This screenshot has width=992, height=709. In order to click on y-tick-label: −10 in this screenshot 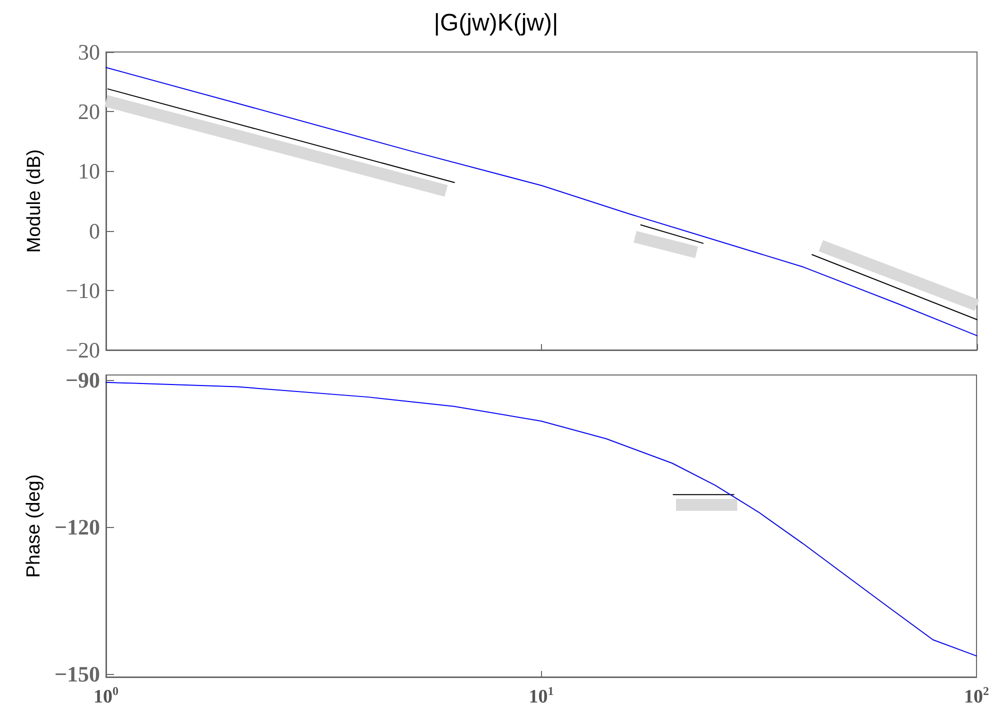, I will do `click(83, 290)`.